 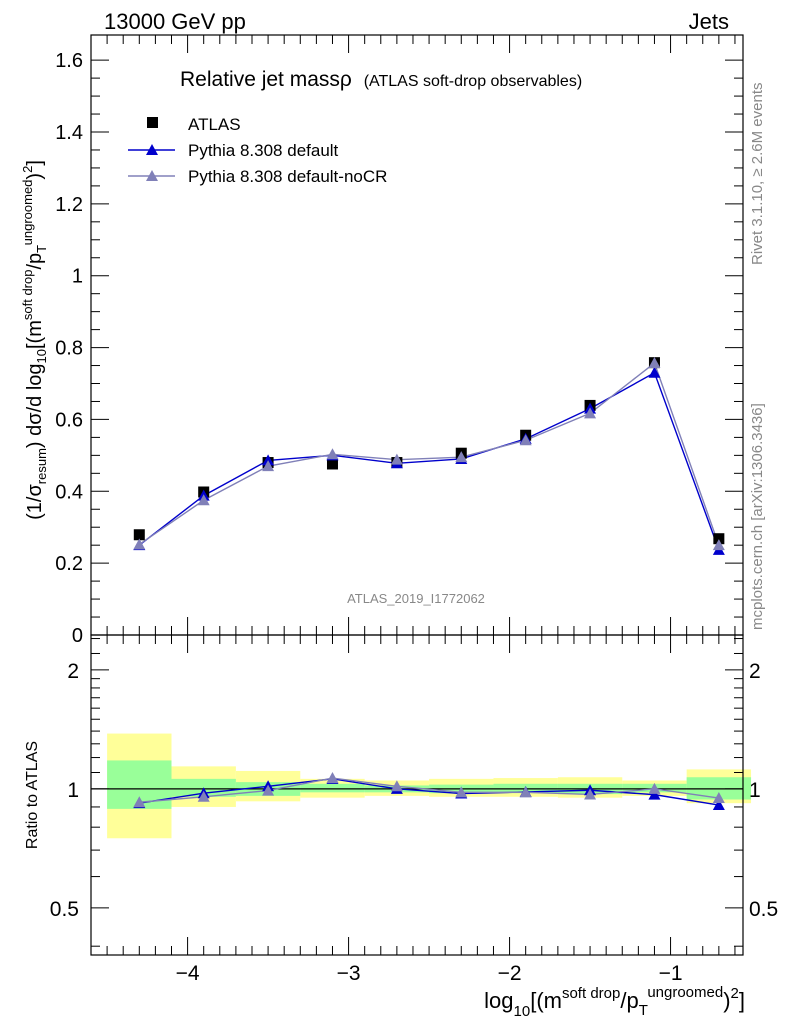 I want to click on legend-label-default: Pythia 8.308 default, so click(x=263, y=150).